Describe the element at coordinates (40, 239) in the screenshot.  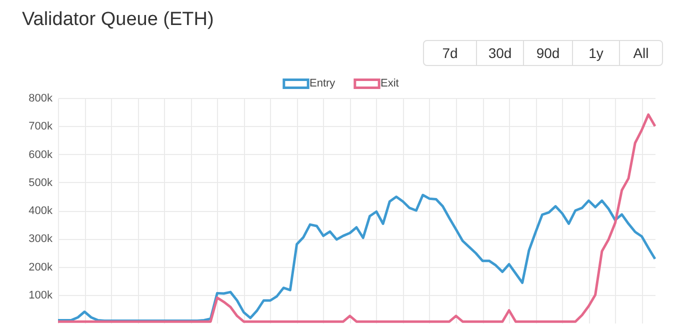
I see `y-tick-label: 300k` at that location.